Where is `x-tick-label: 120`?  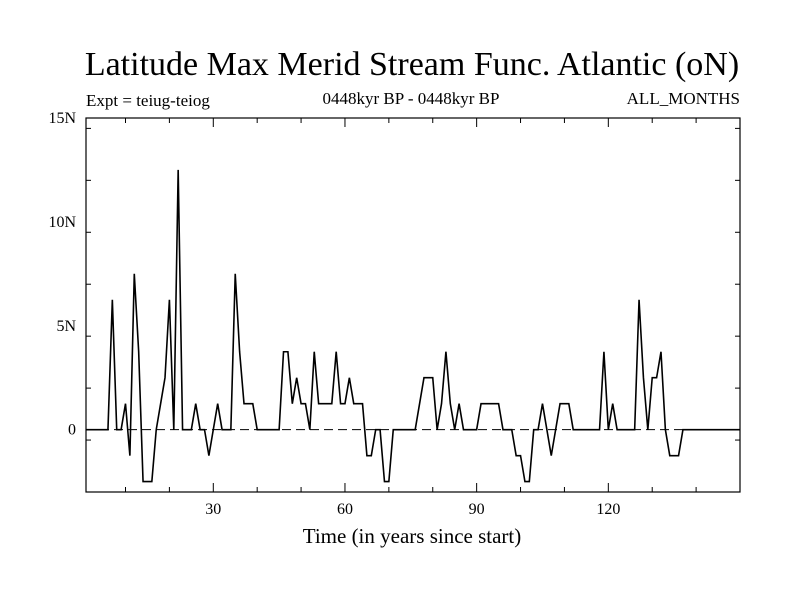 x-tick-label: 120 is located at coordinates (608, 509).